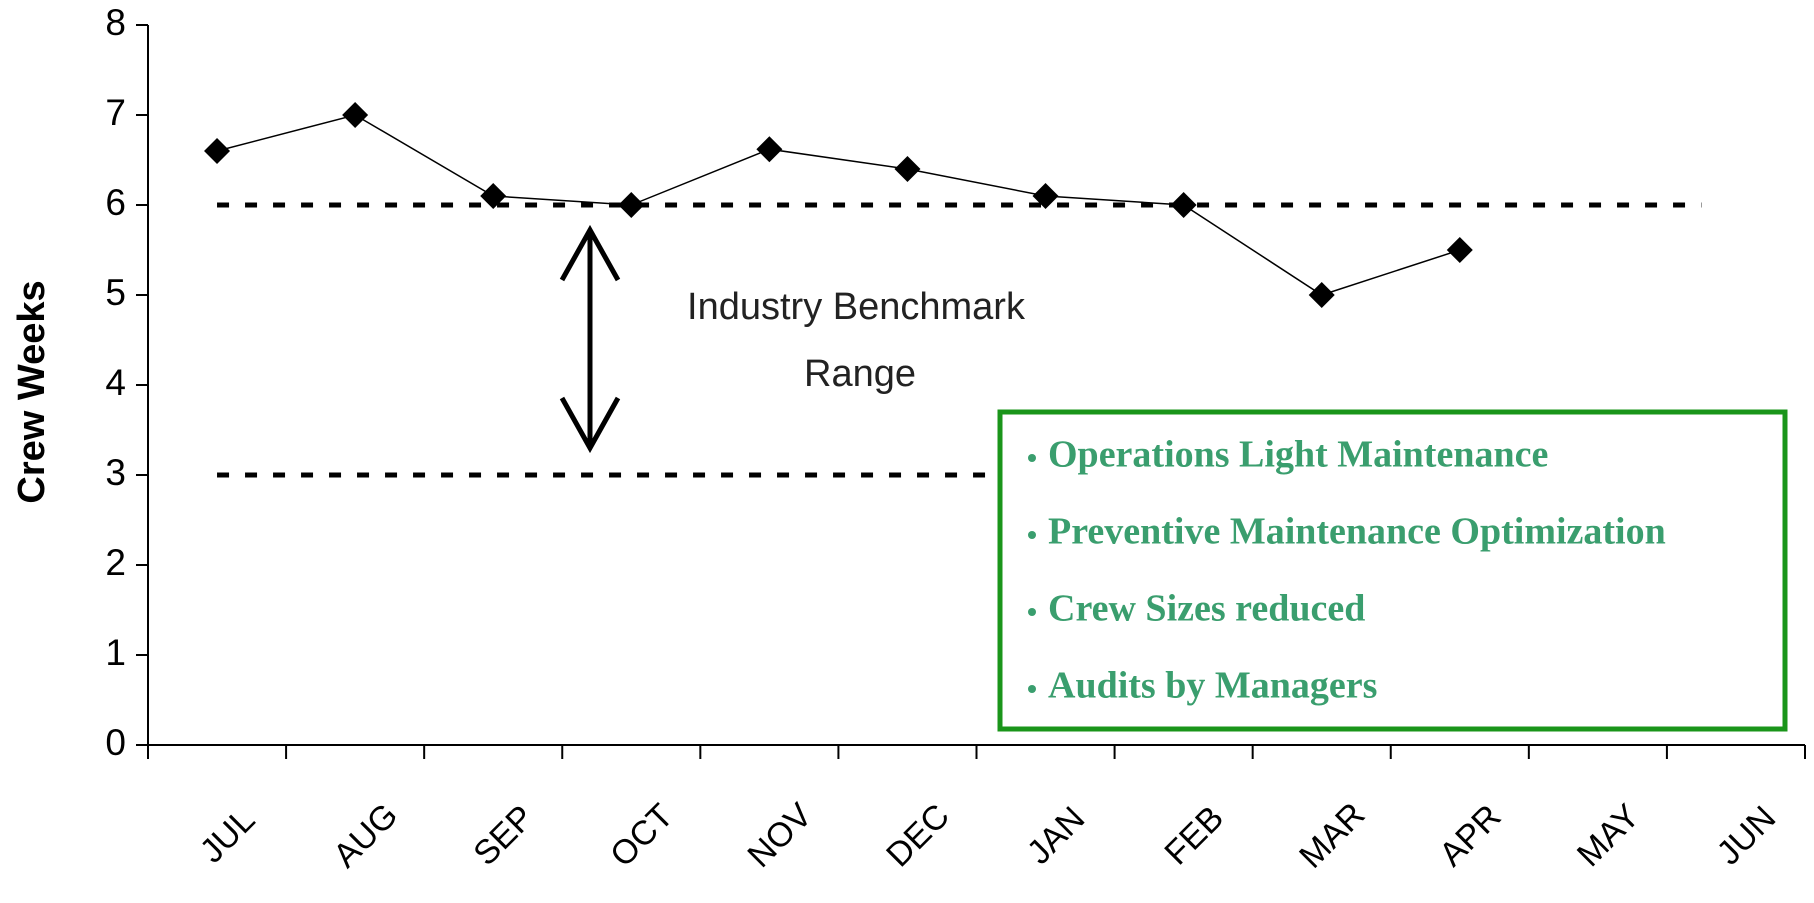 The image size is (1814, 903). Describe the element at coordinates (1332, 835) in the screenshot. I see `x-tick-label: MAR` at that location.